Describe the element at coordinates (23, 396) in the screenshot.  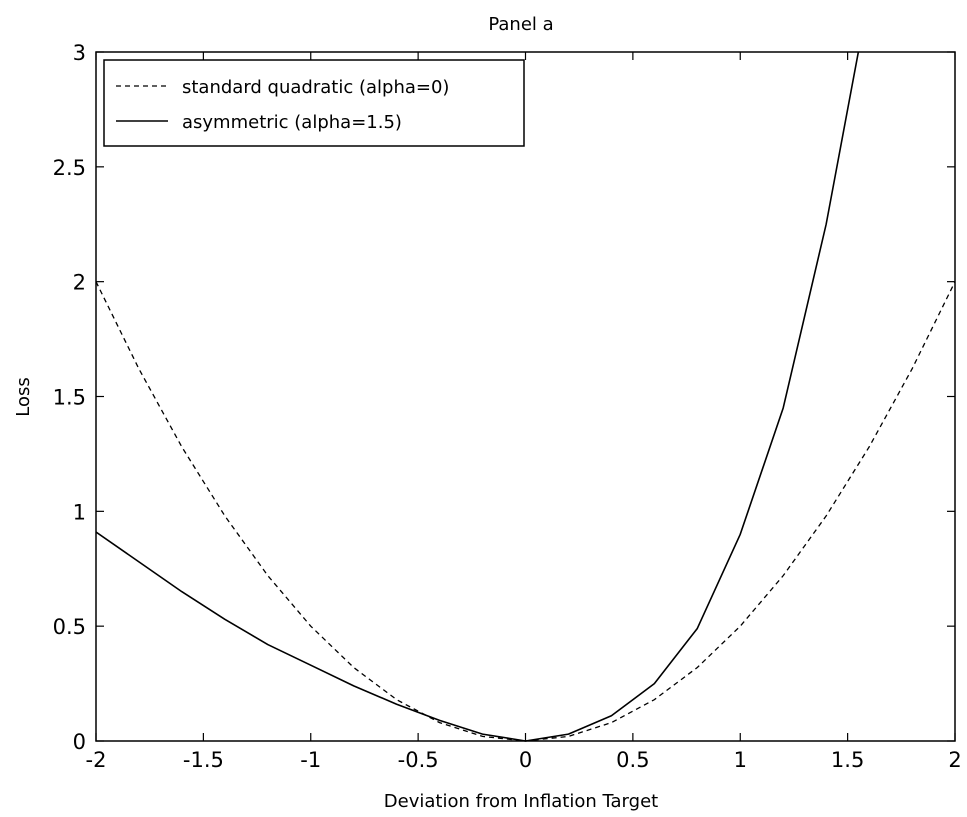
I see `y-axis-title: Loss` at that location.